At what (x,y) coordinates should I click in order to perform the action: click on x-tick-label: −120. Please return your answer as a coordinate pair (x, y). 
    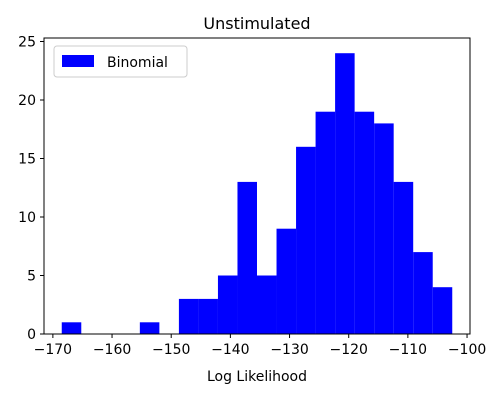
    Looking at the image, I should click on (348, 350).